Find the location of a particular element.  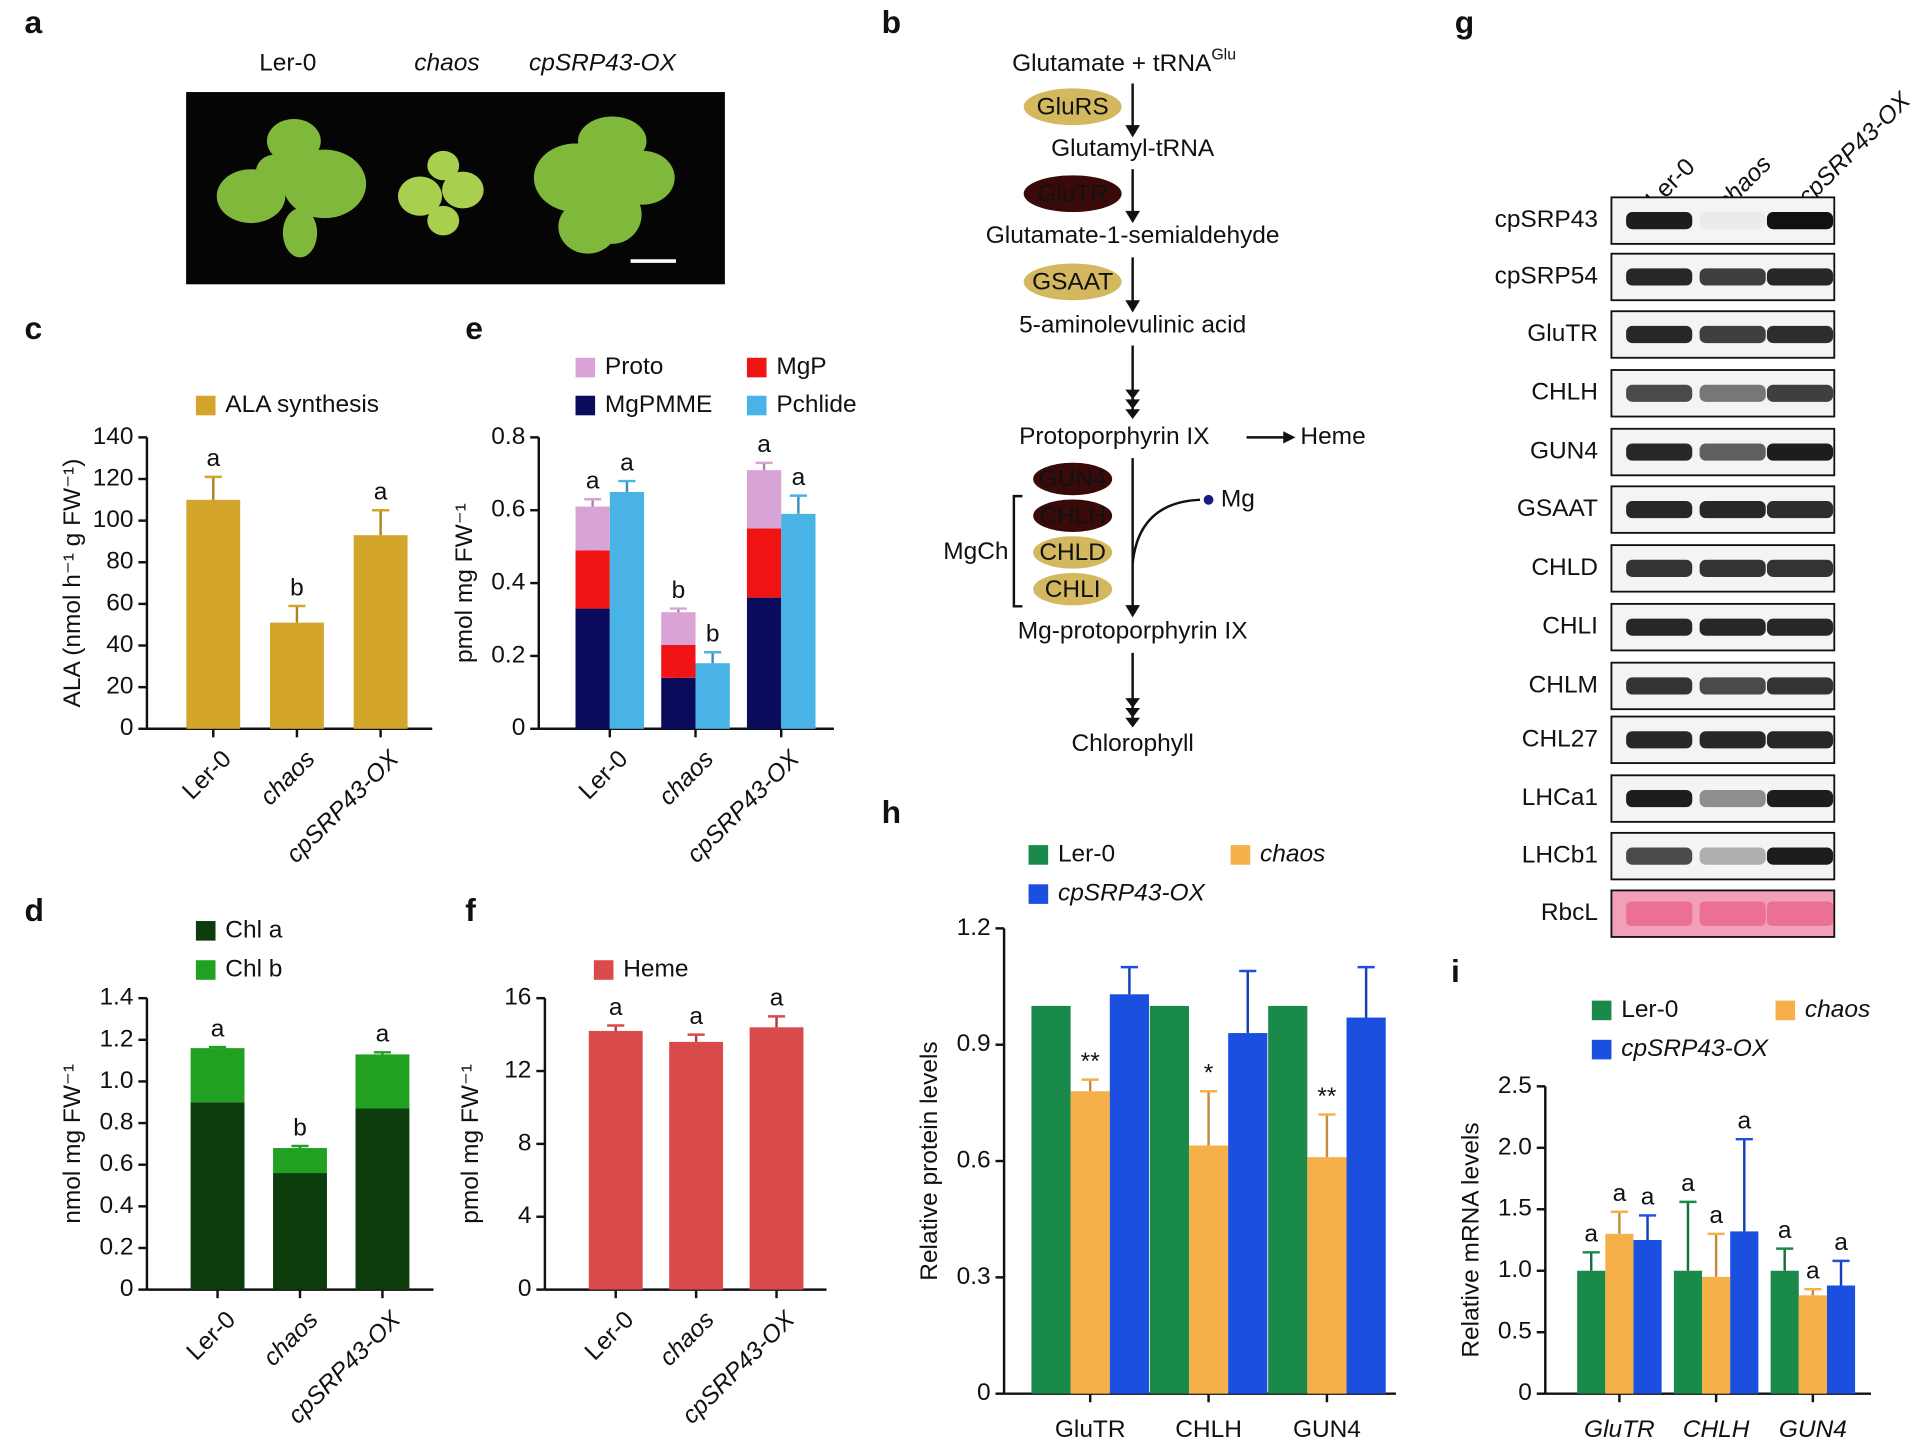

mgch-subunit-label: GUN4 is located at coordinates (1073, 479).